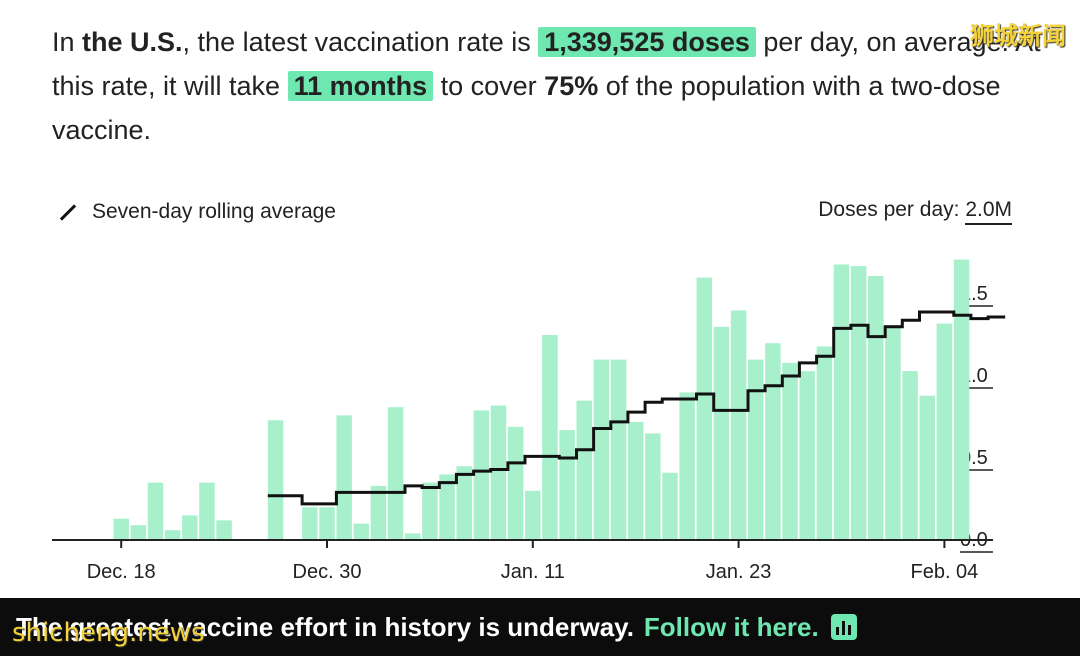 The image size is (1080, 656). What do you see at coordinates (533, 572) in the screenshot?
I see `x-tick-label: Jan. 11` at bounding box center [533, 572].